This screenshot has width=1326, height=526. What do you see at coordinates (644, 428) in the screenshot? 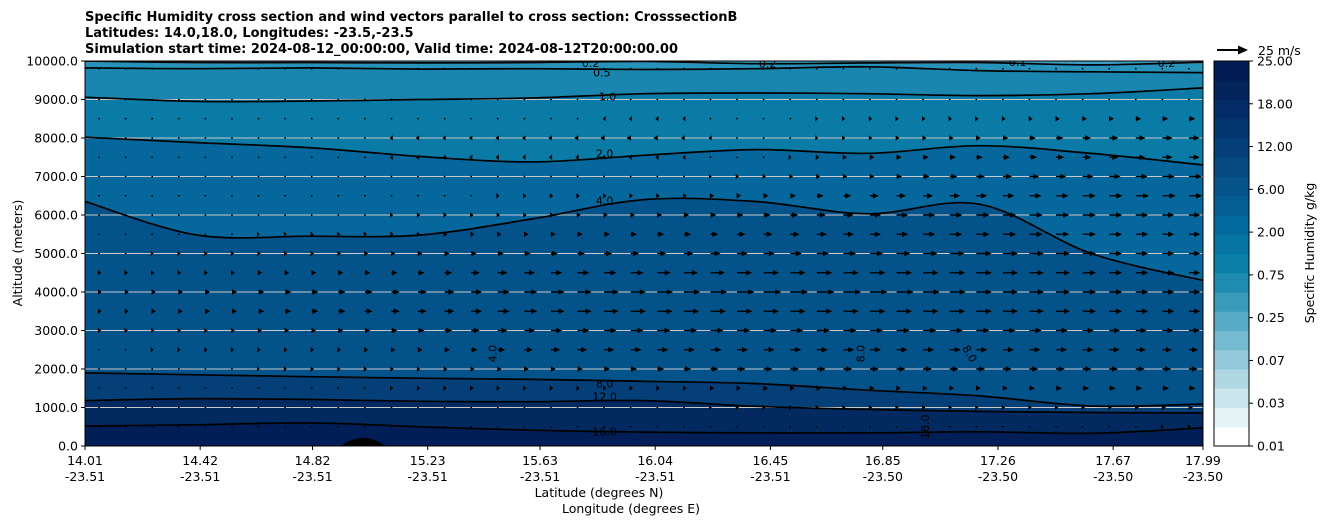
I see `contour-line-16.0` at bounding box center [644, 428].